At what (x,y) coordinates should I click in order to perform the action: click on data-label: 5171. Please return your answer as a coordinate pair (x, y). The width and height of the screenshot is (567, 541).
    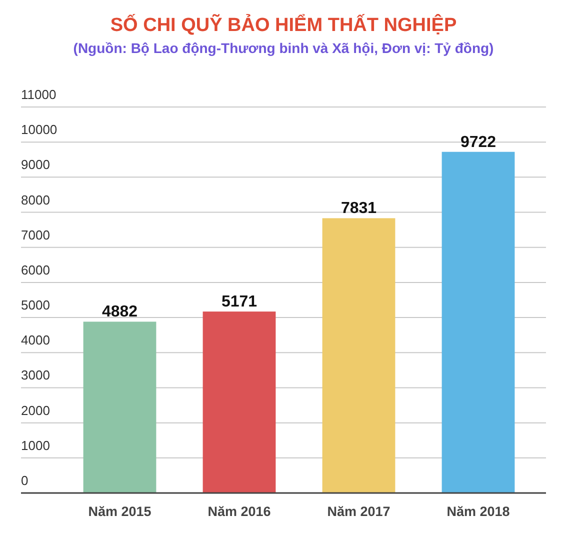
    Looking at the image, I should click on (239, 302).